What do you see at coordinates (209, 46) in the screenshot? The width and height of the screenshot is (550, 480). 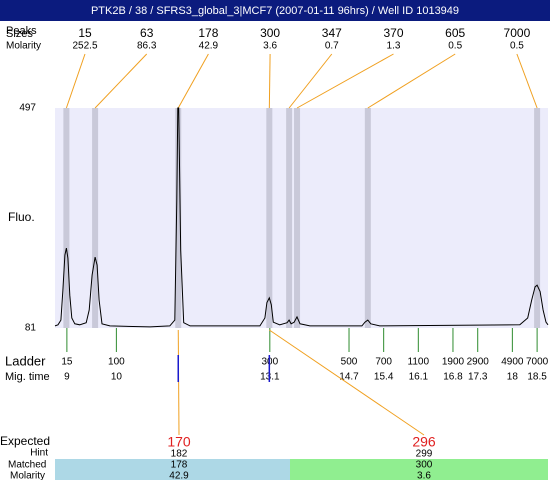 I see `peak-molarity: 42.9` at bounding box center [209, 46].